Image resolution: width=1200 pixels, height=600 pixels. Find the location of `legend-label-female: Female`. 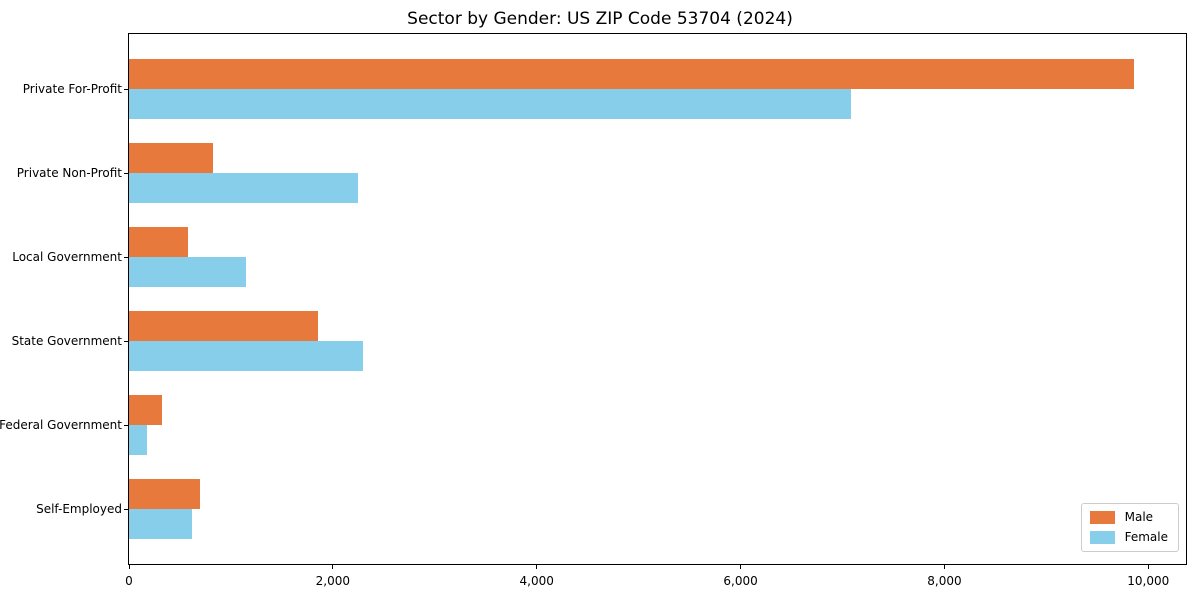

legend-label-female: Female is located at coordinates (1146, 537).